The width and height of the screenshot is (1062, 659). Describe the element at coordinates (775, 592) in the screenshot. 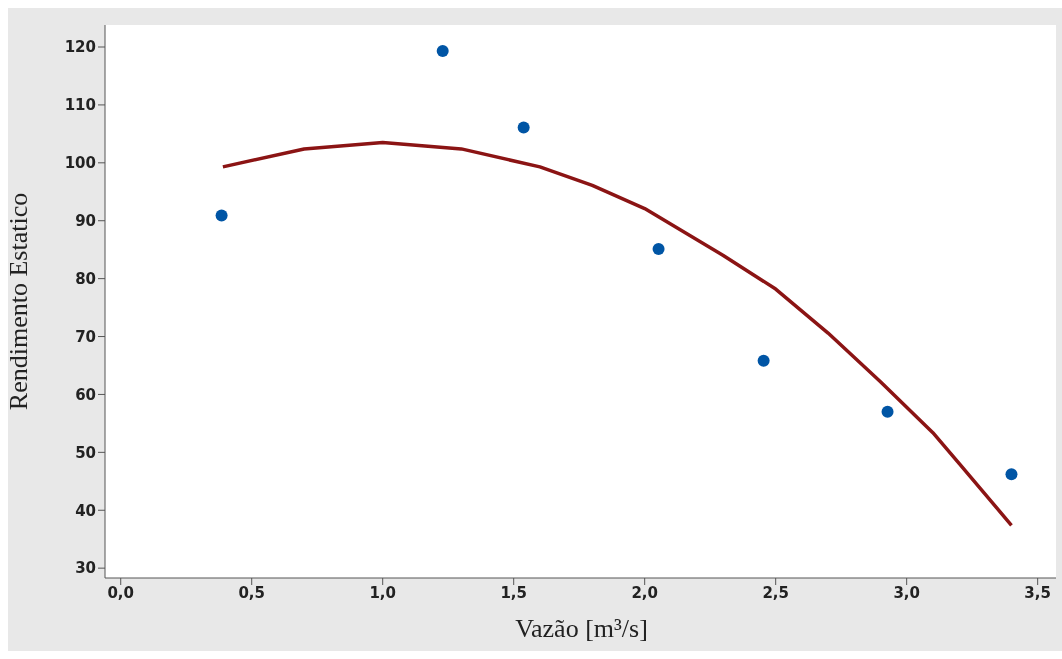

I see `x-tick-label: 2,5` at that location.